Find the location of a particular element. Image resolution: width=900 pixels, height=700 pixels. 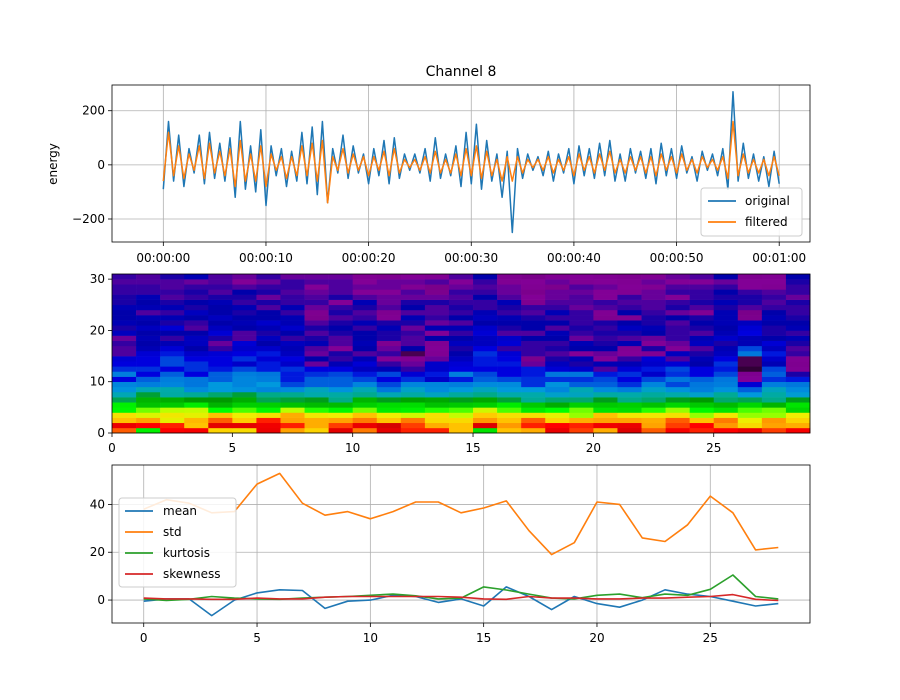

x-tick-label: 0 is located at coordinates (112, 448).